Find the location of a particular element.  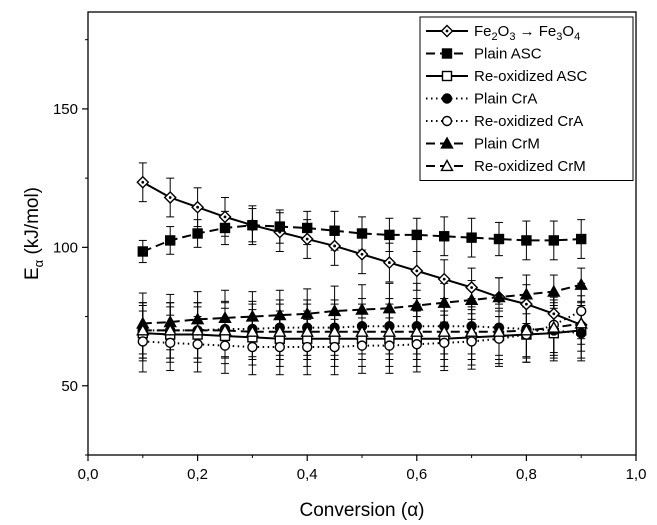

point-s4-p11 is located at coordinates (444, 343).